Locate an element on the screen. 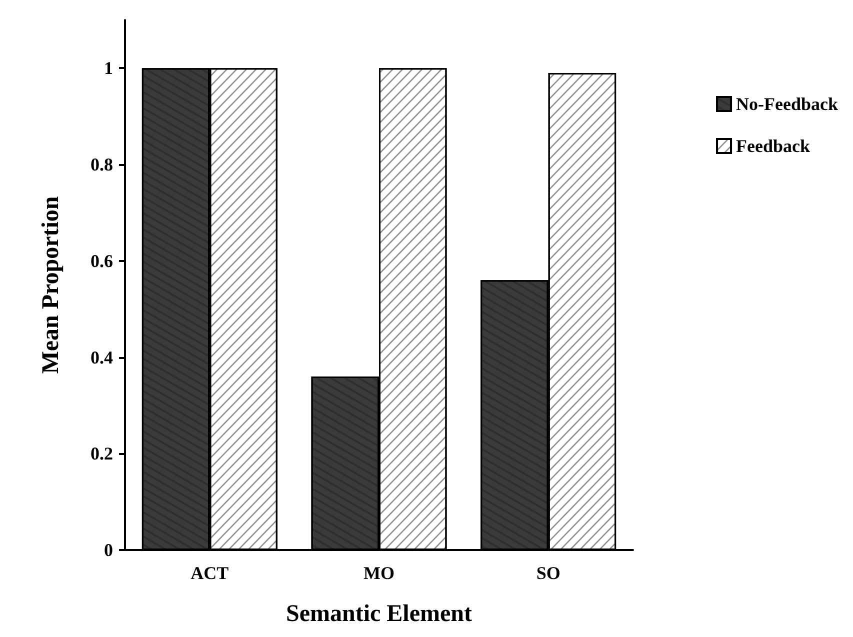  x-tick-label: MO is located at coordinates (379, 573).